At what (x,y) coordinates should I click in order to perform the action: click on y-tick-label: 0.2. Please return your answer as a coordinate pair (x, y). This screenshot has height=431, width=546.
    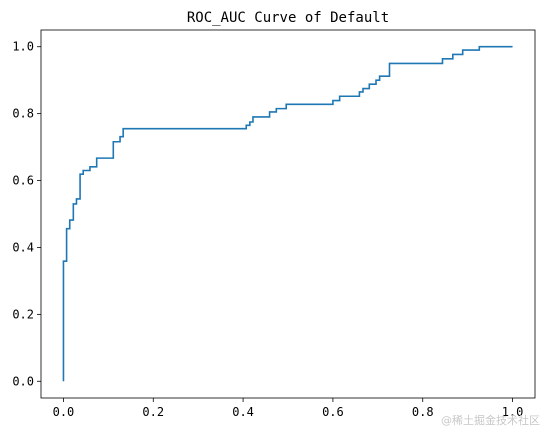
    Looking at the image, I should click on (23, 314).